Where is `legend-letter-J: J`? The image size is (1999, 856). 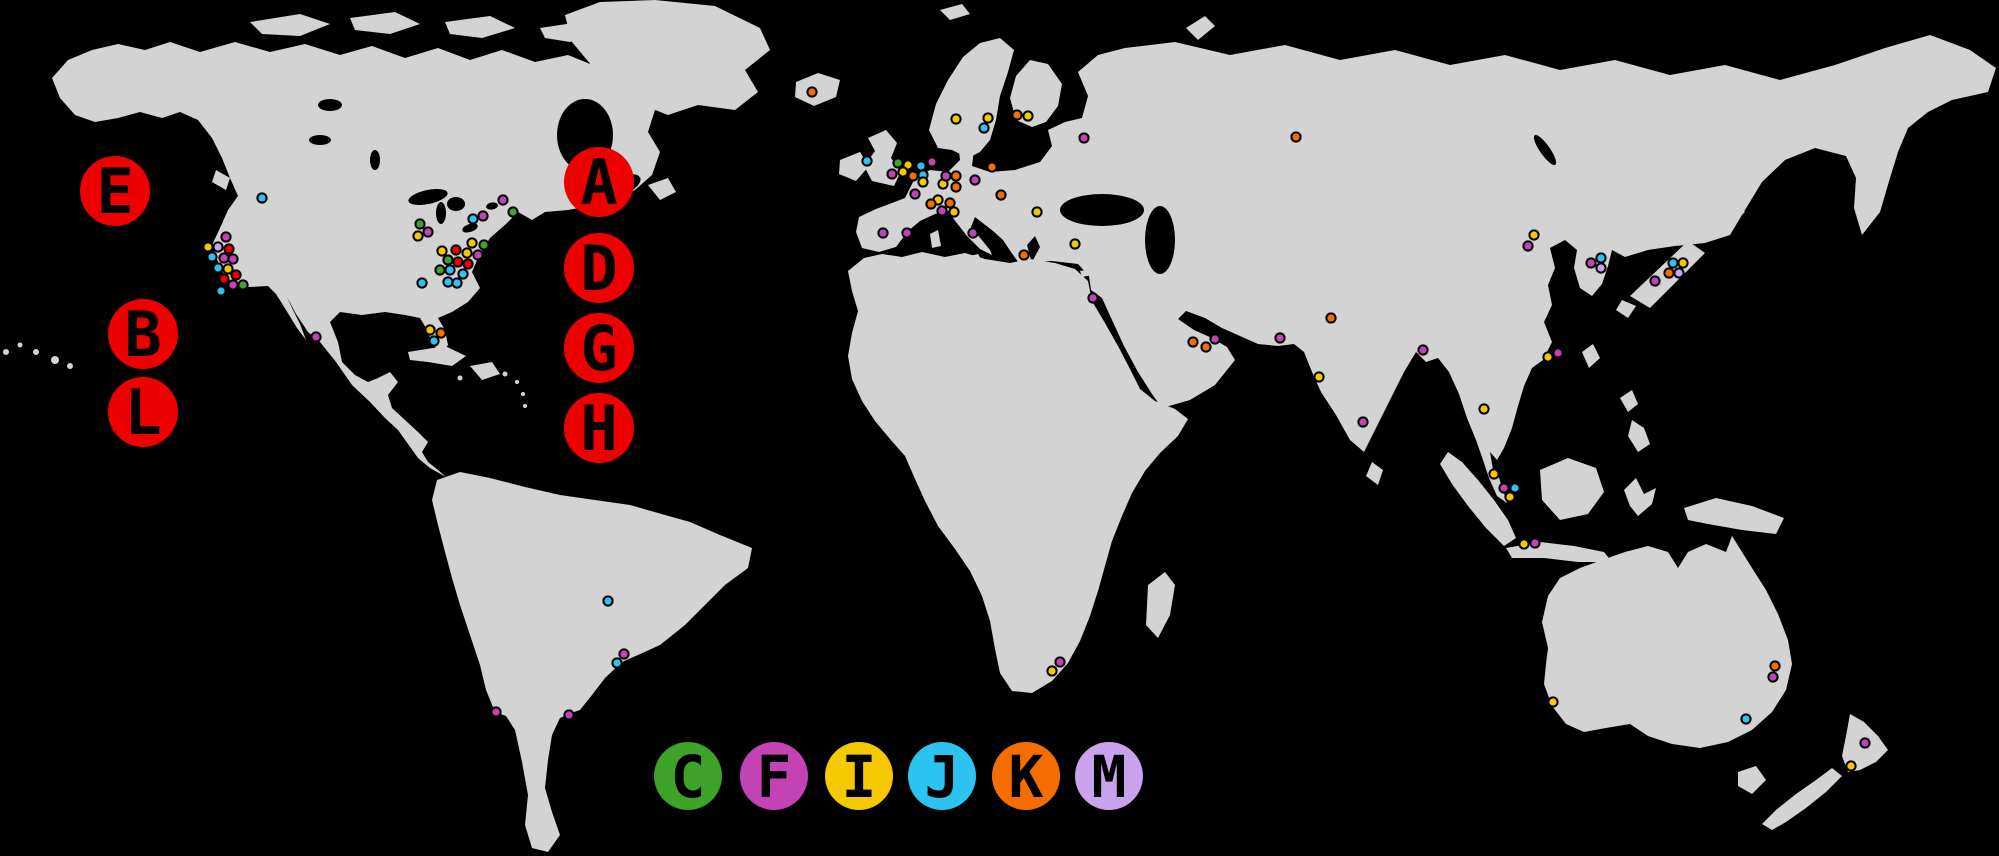
legend-letter-J: J is located at coordinates (942, 777).